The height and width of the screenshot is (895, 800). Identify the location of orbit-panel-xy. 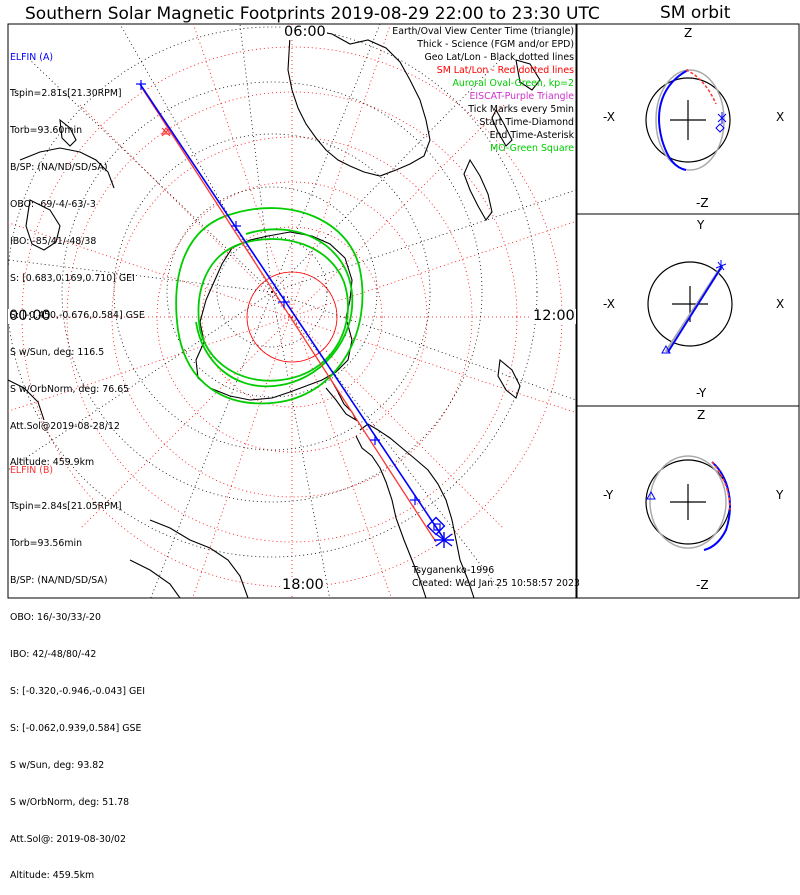
(690, 307).